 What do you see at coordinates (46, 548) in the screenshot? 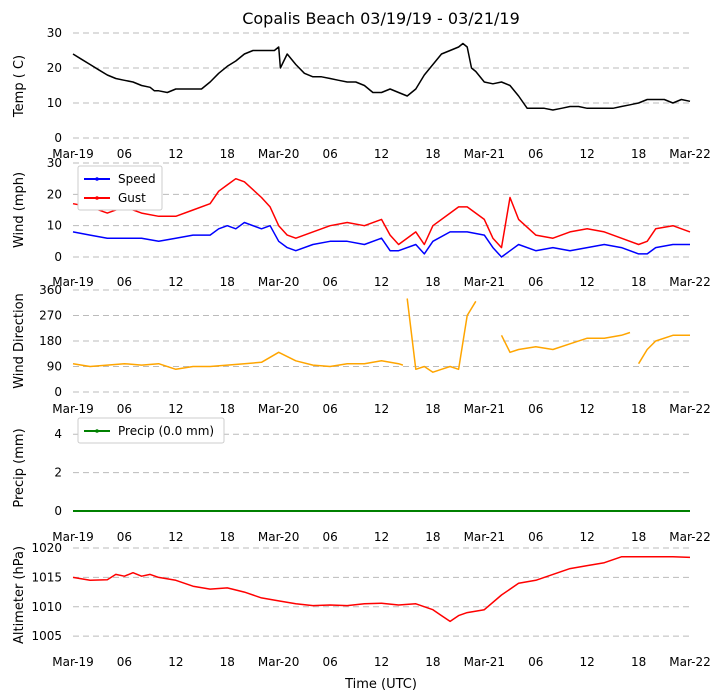
I see `y-tick-label: 1020` at bounding box center [46, 548].